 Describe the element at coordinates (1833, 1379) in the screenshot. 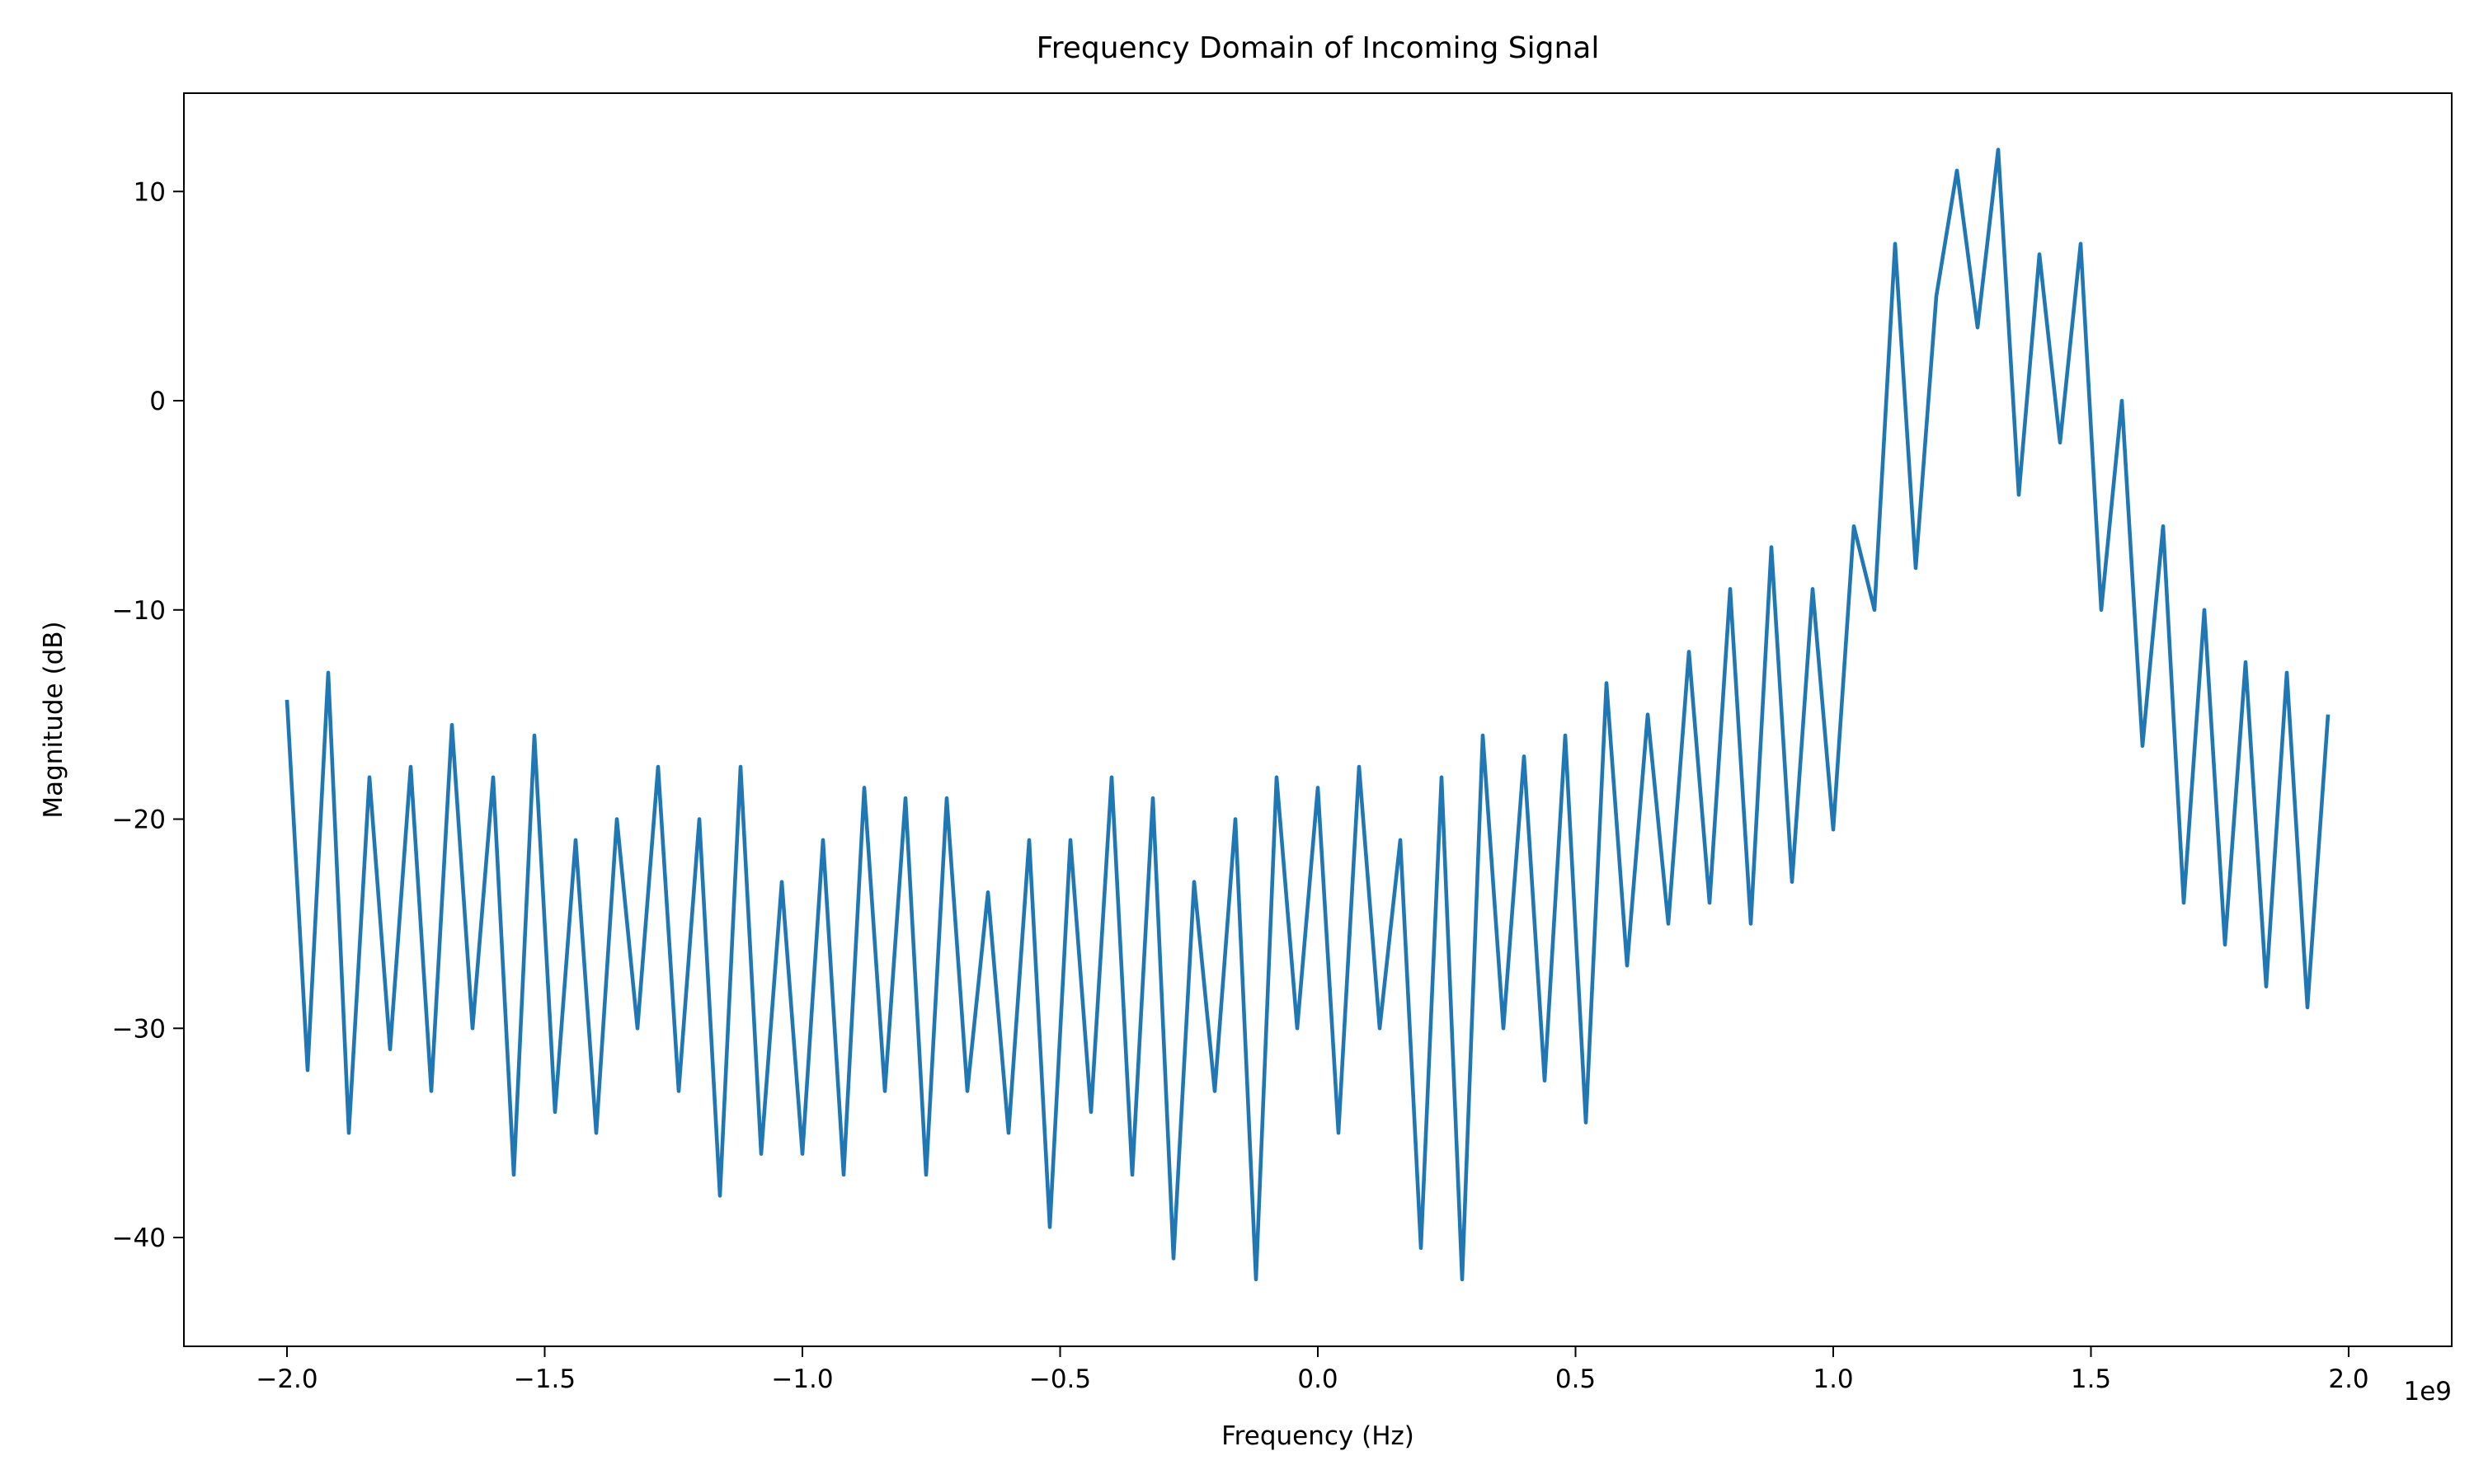

I see `x-tick-label: 1.0` at that location.